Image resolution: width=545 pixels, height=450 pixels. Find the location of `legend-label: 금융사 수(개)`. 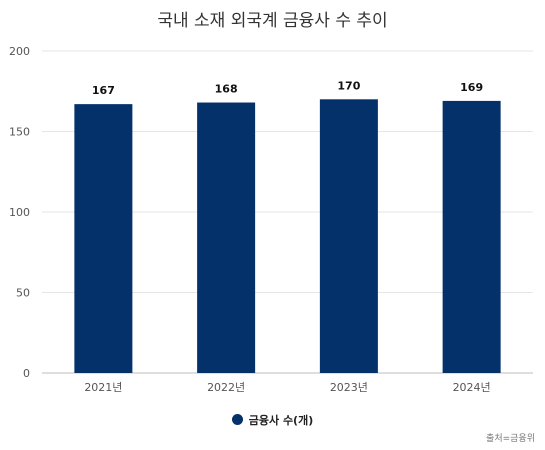

legend-label: 금융사 수(개) is located at coordinates (281, 420).